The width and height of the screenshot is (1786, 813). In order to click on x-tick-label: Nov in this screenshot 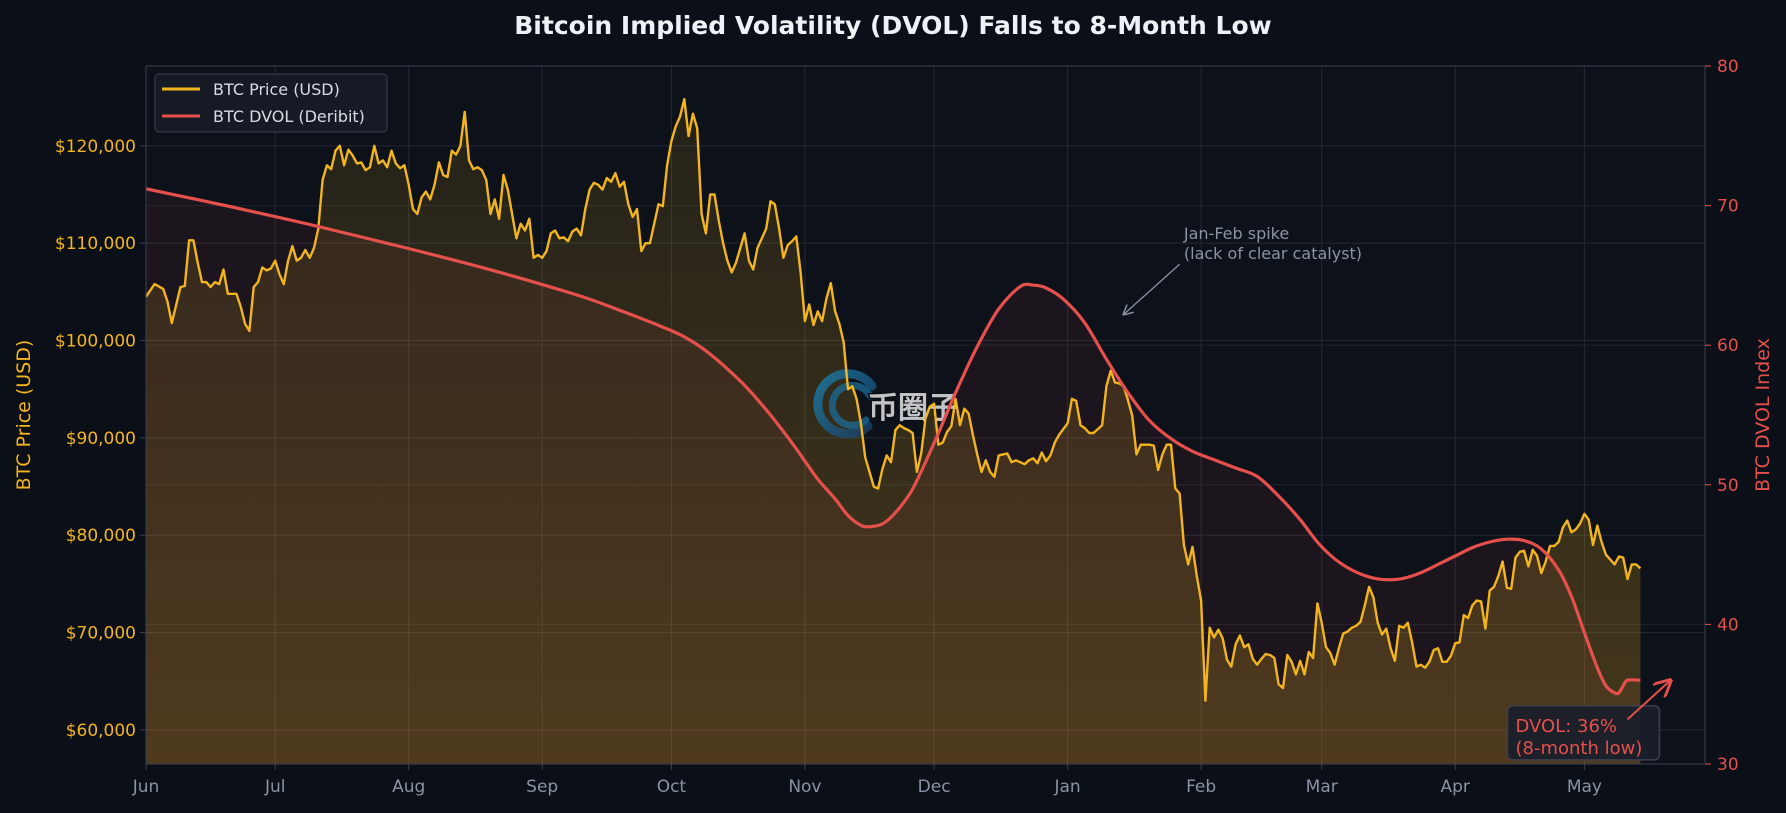, I will do `click(804, 787)`.